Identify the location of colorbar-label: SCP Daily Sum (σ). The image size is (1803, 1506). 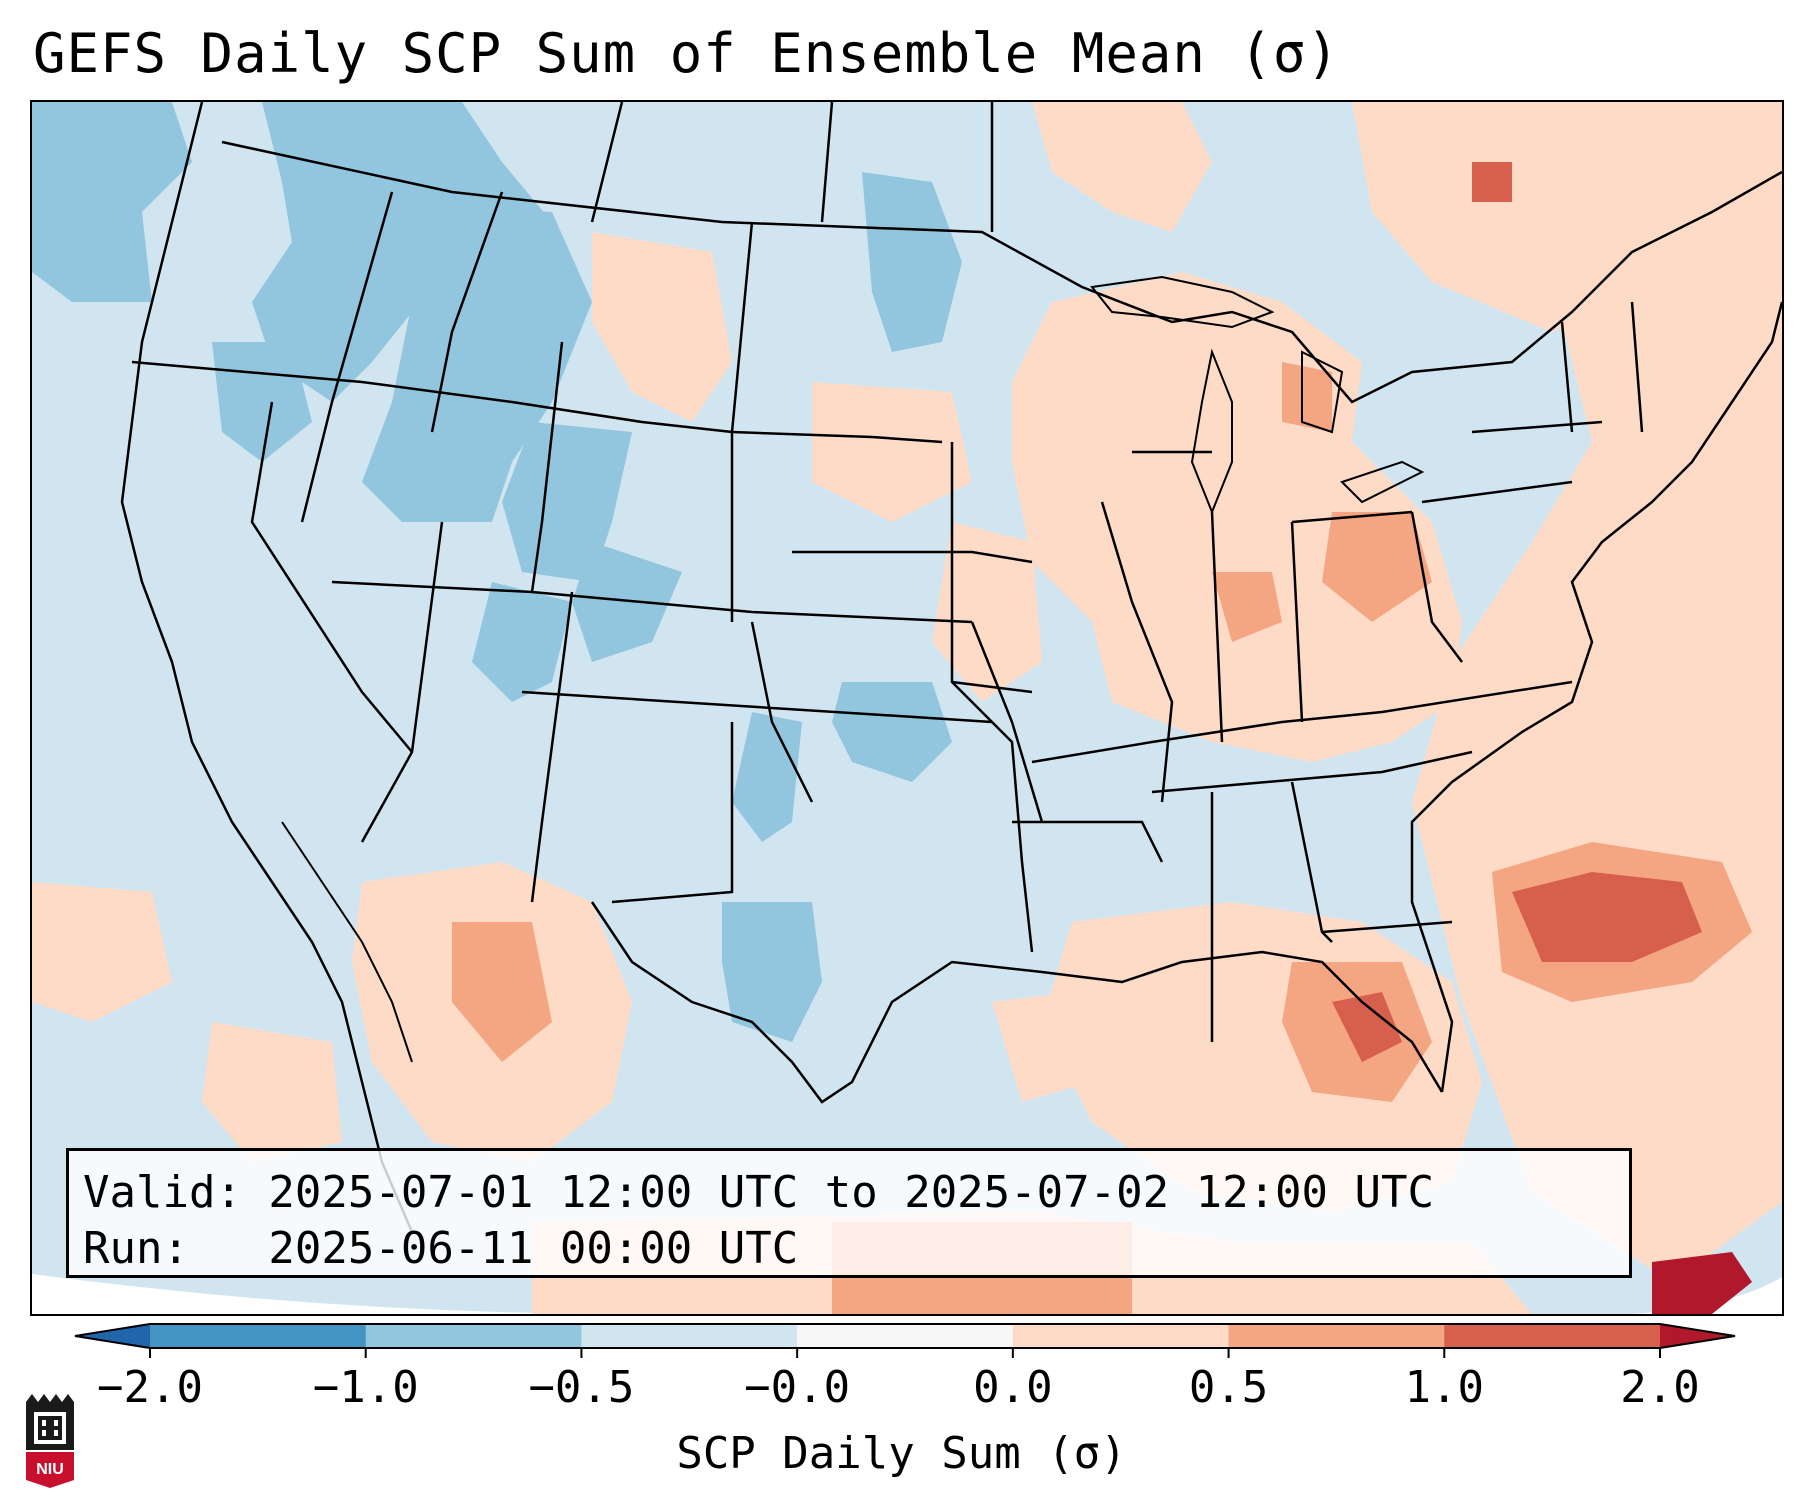
(901, 1453).